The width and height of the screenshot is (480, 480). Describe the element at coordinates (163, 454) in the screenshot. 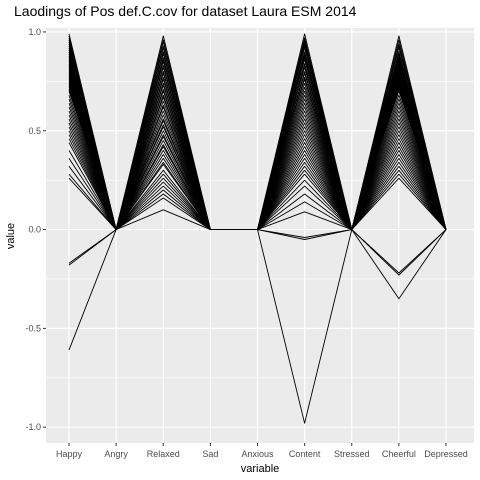

I see `x-tick-label: Relaxed` at that location.